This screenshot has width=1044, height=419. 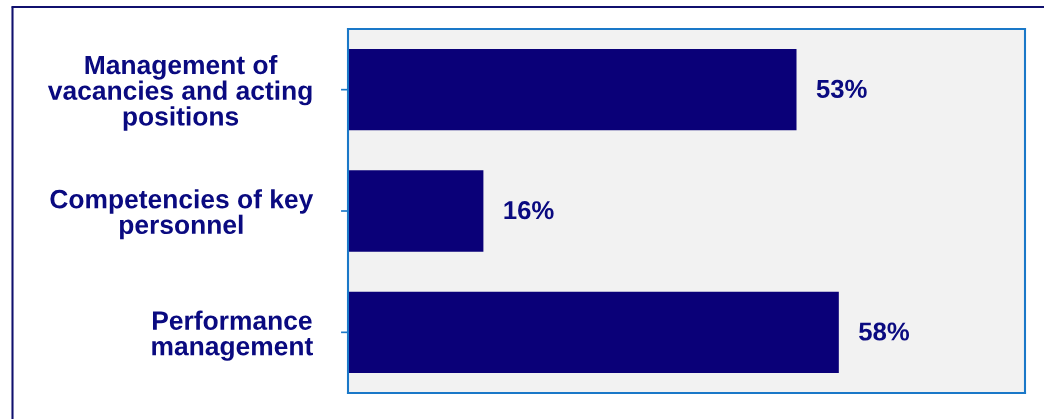 I want to click on y-tick-label: Performance management, so click(x=232, y=335).